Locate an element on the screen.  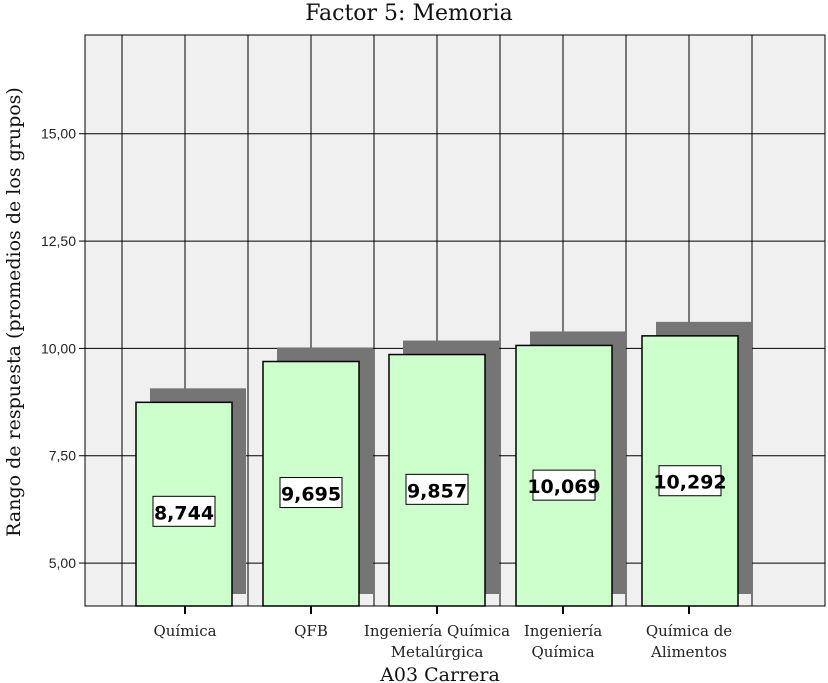
y-tick-label: 5,00 is located at coordinates (62, 563).